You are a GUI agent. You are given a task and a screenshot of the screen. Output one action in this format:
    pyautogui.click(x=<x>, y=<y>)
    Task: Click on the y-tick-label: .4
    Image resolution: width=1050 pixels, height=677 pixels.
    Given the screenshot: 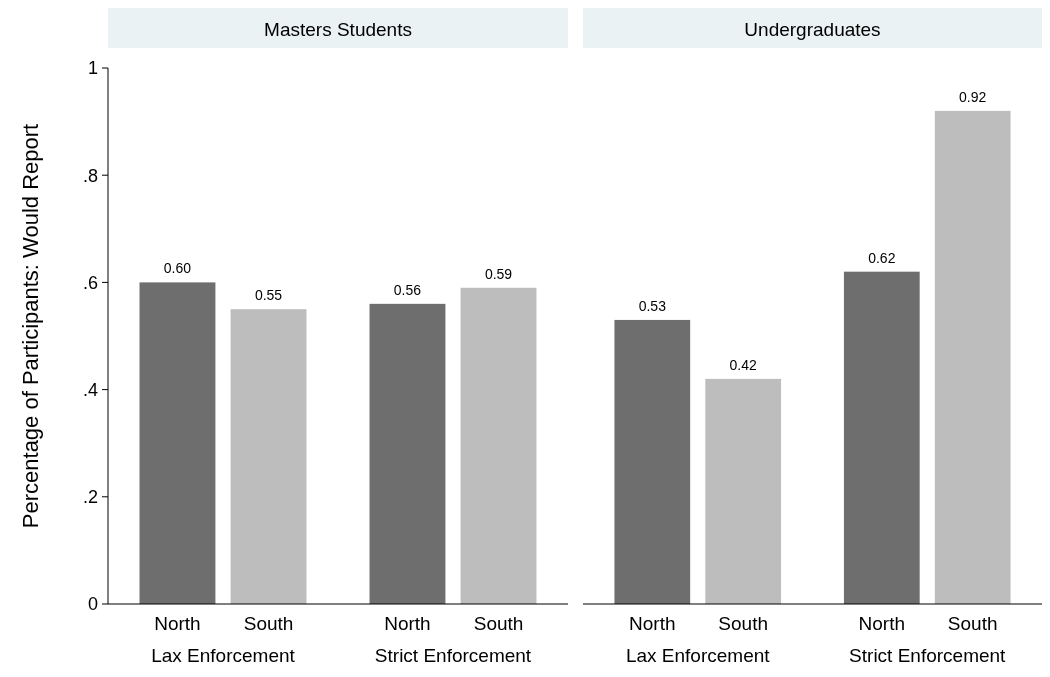 What is the action you would take?
    pyautogui.click(x=90, y=389)
    